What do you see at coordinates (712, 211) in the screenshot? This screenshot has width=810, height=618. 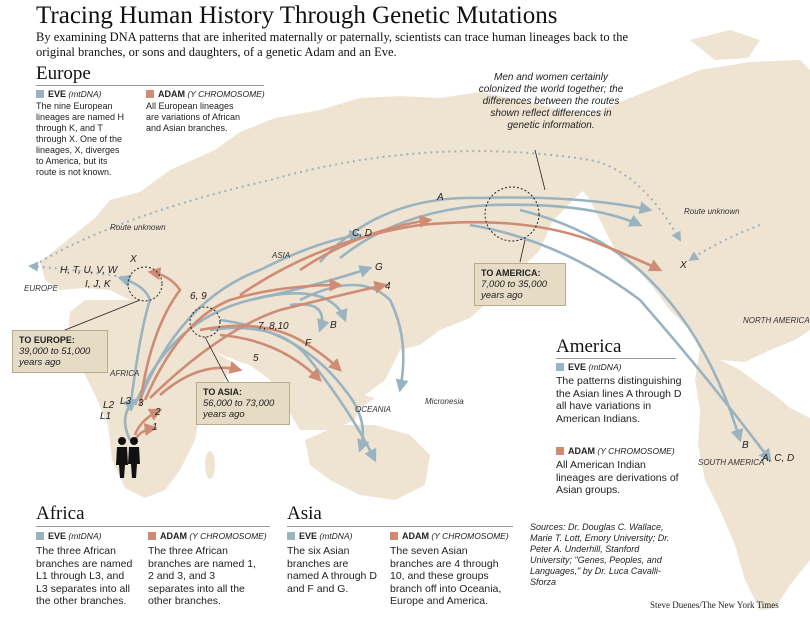 I see `map-label-route-unknown-right: Route unknown` at bounding box center [712, 211].